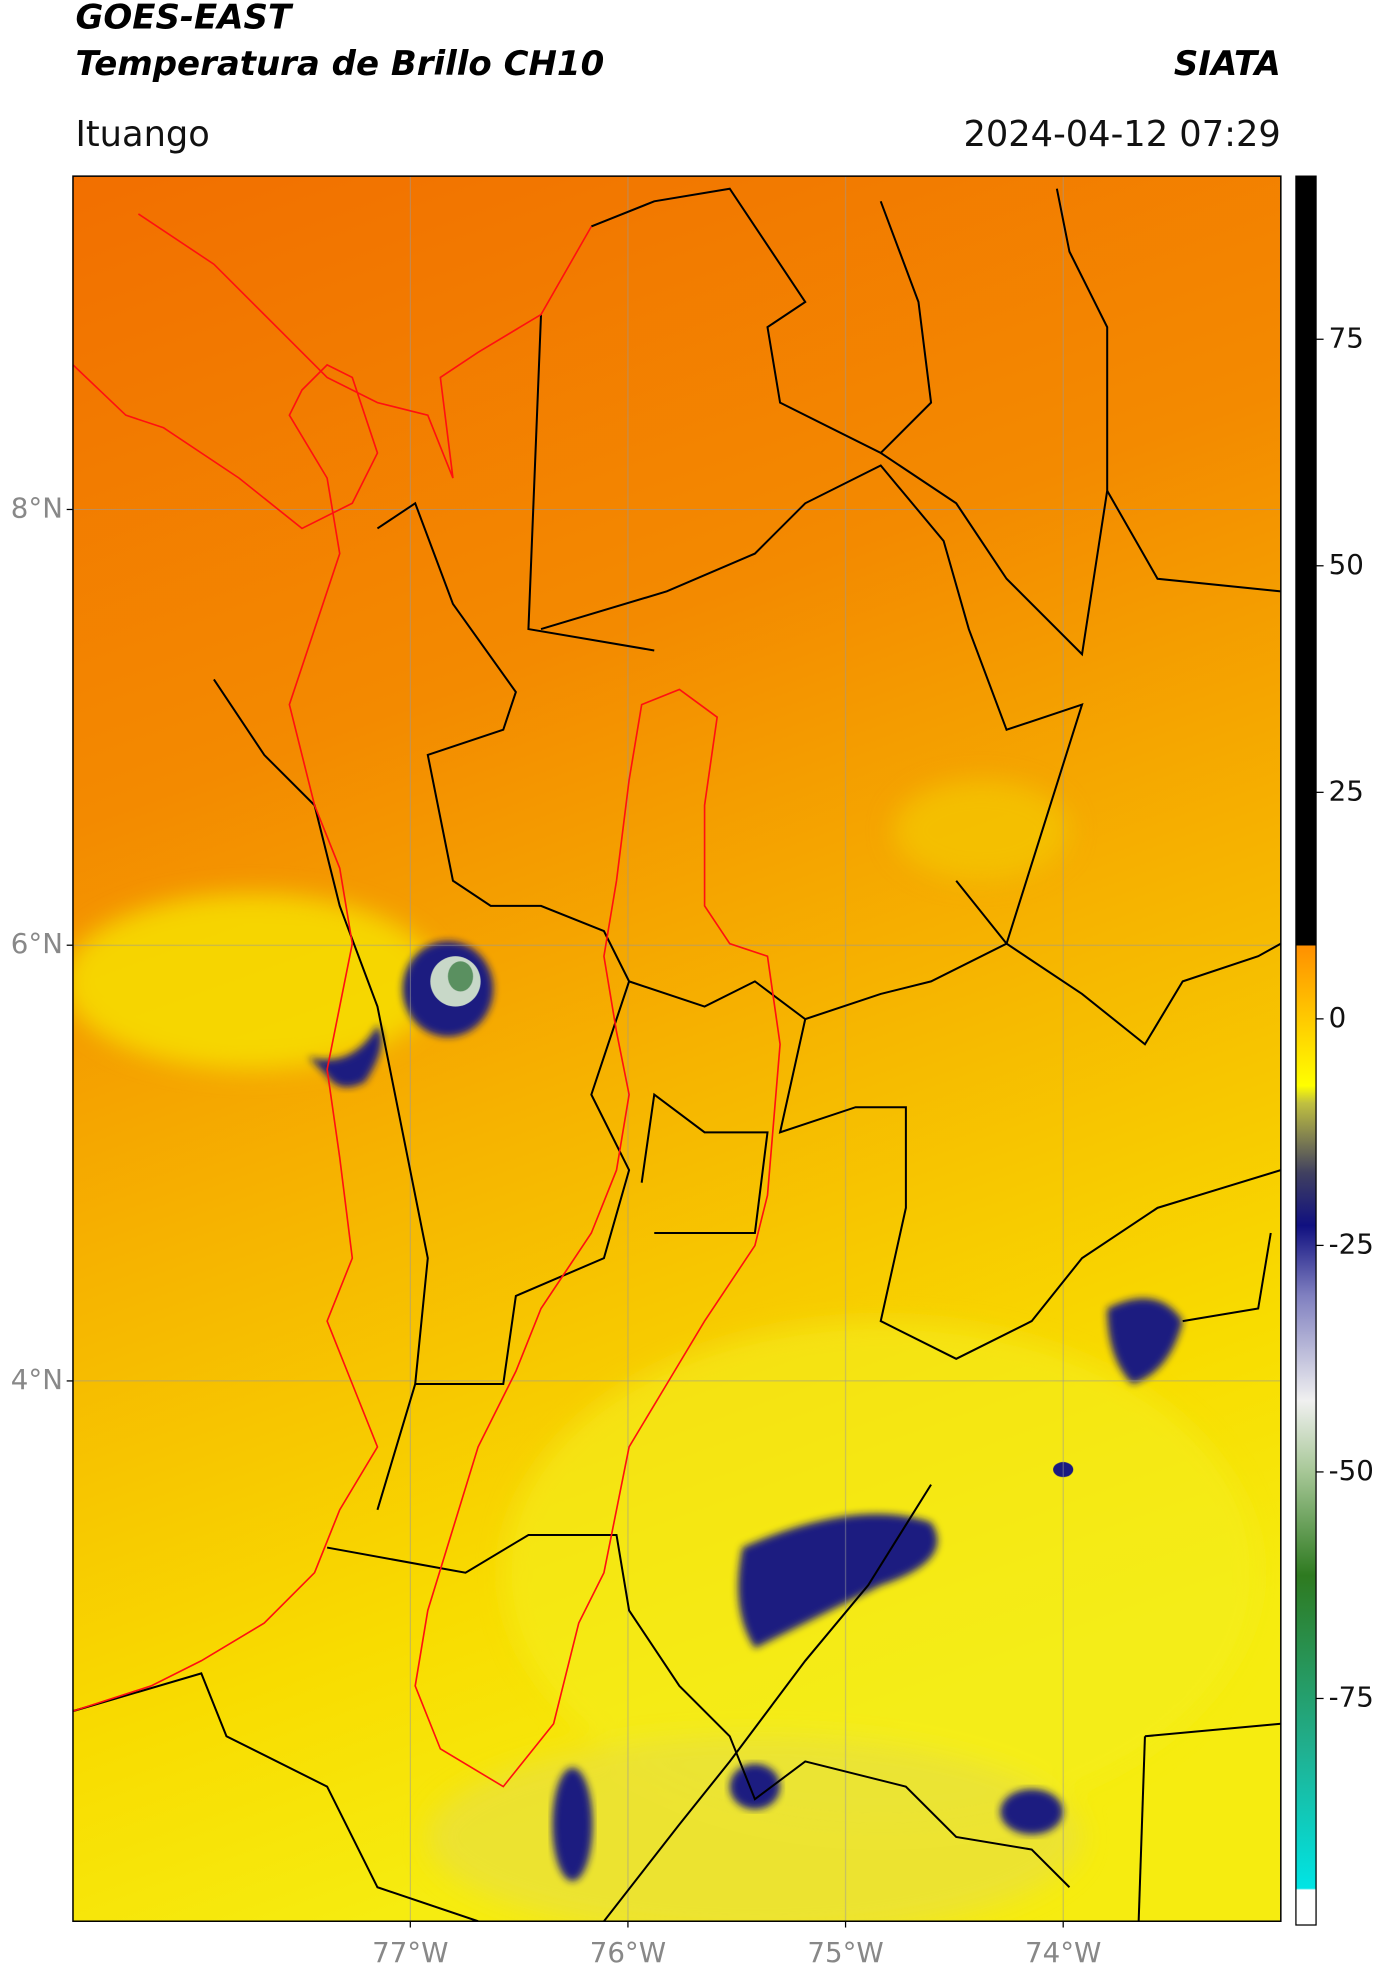 The image size is (1384, 1981). Describe the element at coordinates (184, 18) in the screenshot. I see `title: GOES-EAST` at that location.